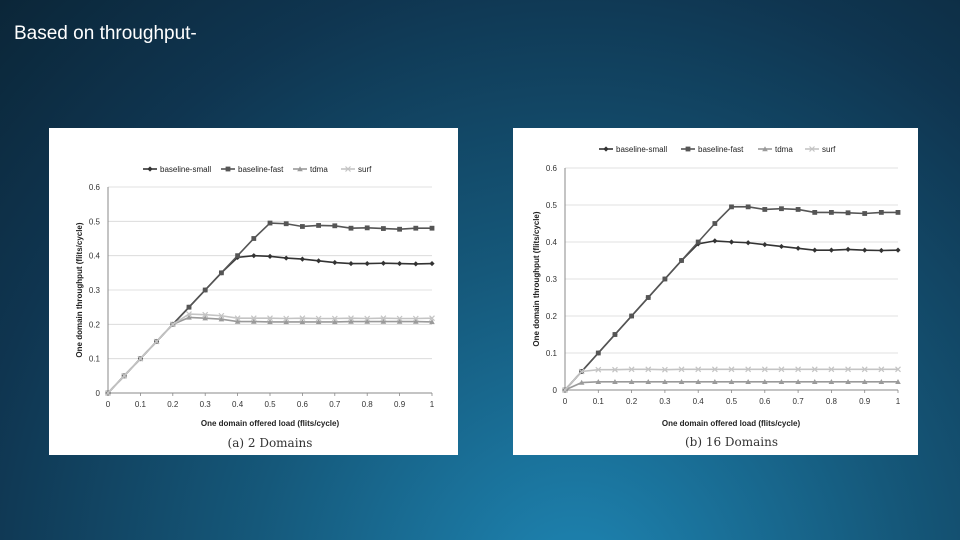 The width and height of the screenshot is (960, 540). What do you see at coordinates (400, 404) in the screenshot?
I see `chart-a-x-tick-label: 0.9` at bounding box center [400, 404].